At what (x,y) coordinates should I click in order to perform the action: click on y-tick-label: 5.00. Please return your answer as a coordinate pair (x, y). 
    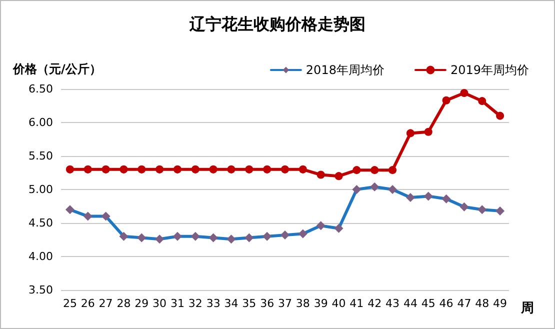
    Looking at the image, I should click on (40, 189).